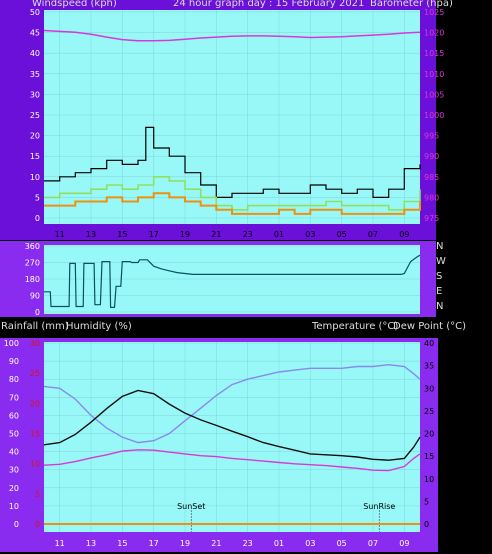  What do you see at coordinates (16, 524) in the screenshot?
I see `humidity-tick: 0` at bounding box center [16, 524].